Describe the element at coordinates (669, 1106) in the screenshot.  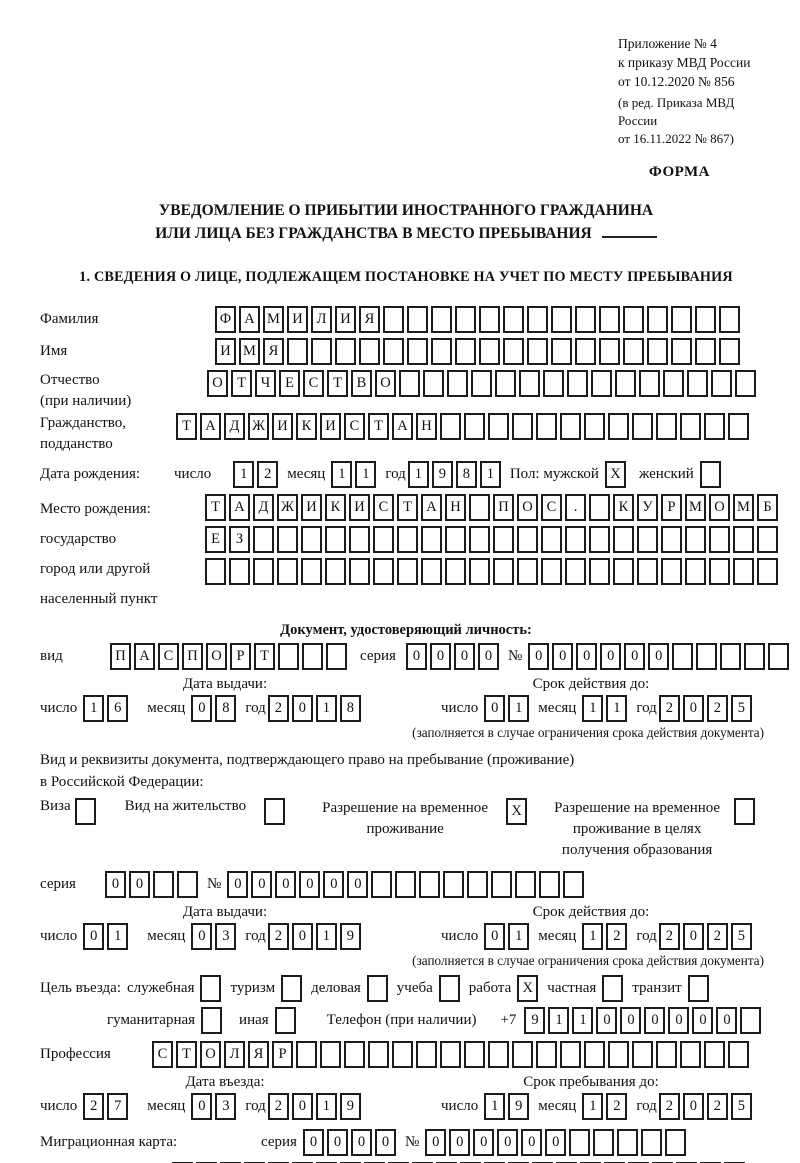
I see `form-cell: 2` at that location.